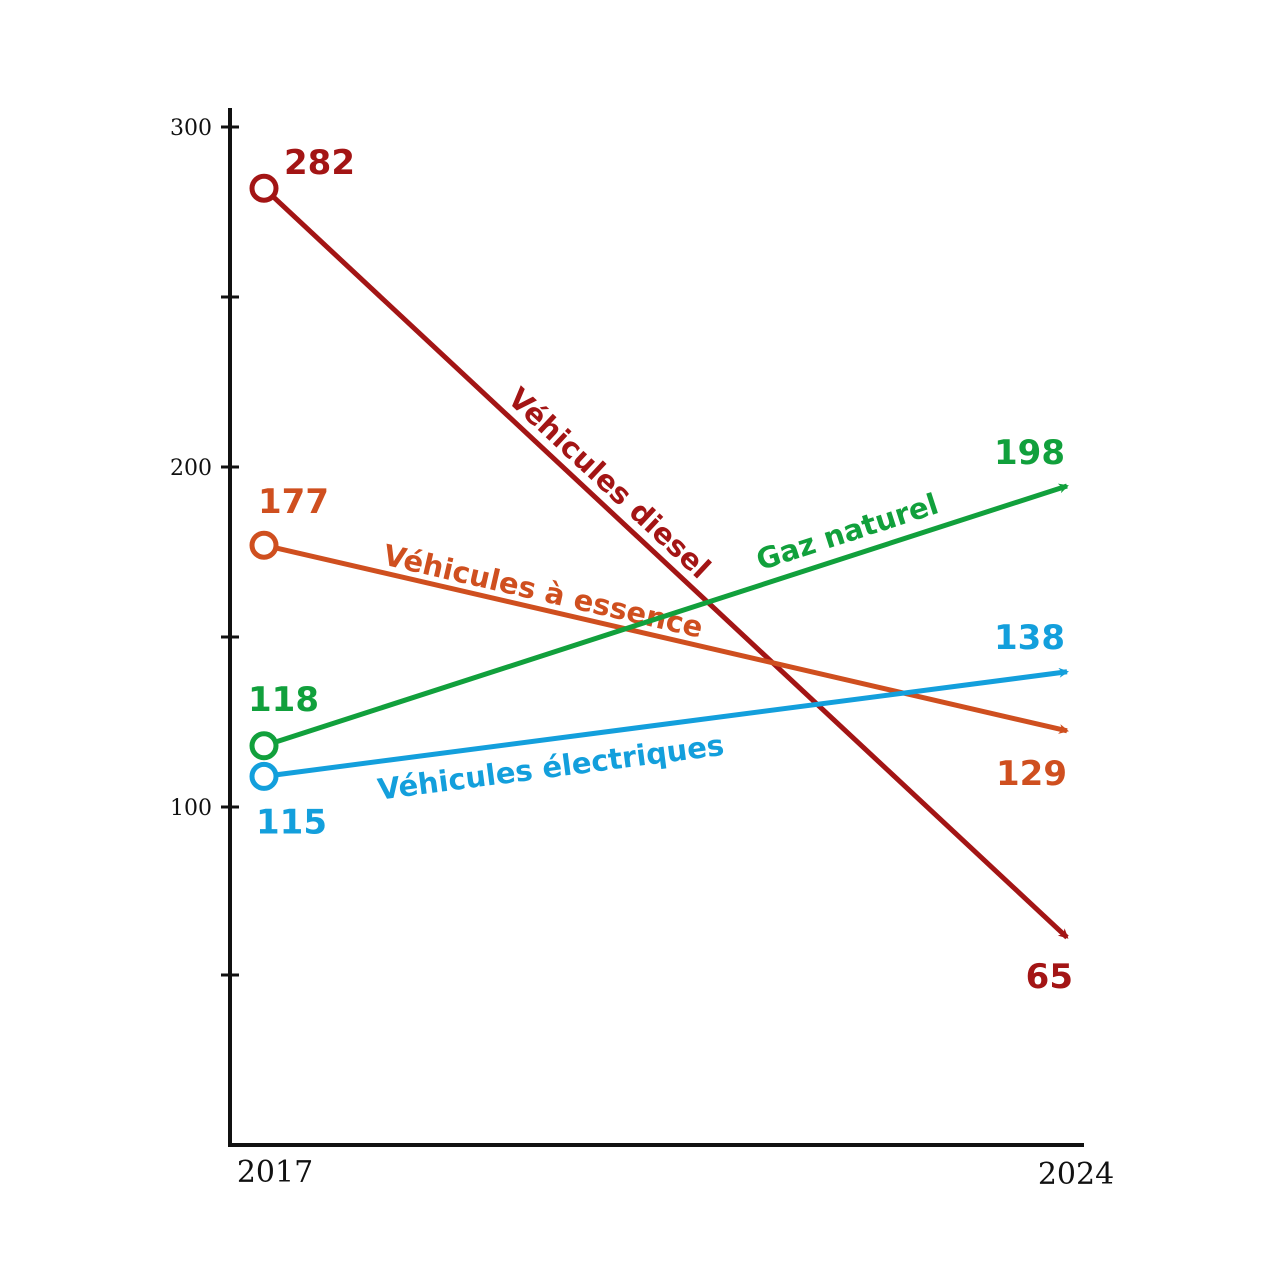 This screenshot has height=1280, width=1280. What do you see at coordinates (191, 468) in the screenshot?
I see `y-tick-label-200: 200` at bounding box center [191, 468].